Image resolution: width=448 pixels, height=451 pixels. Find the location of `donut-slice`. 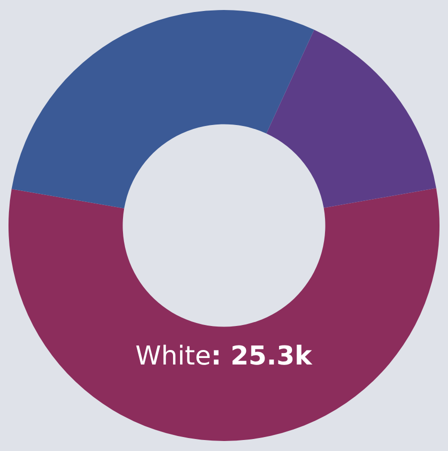

donut-slice is located at coordinates (351, 119).